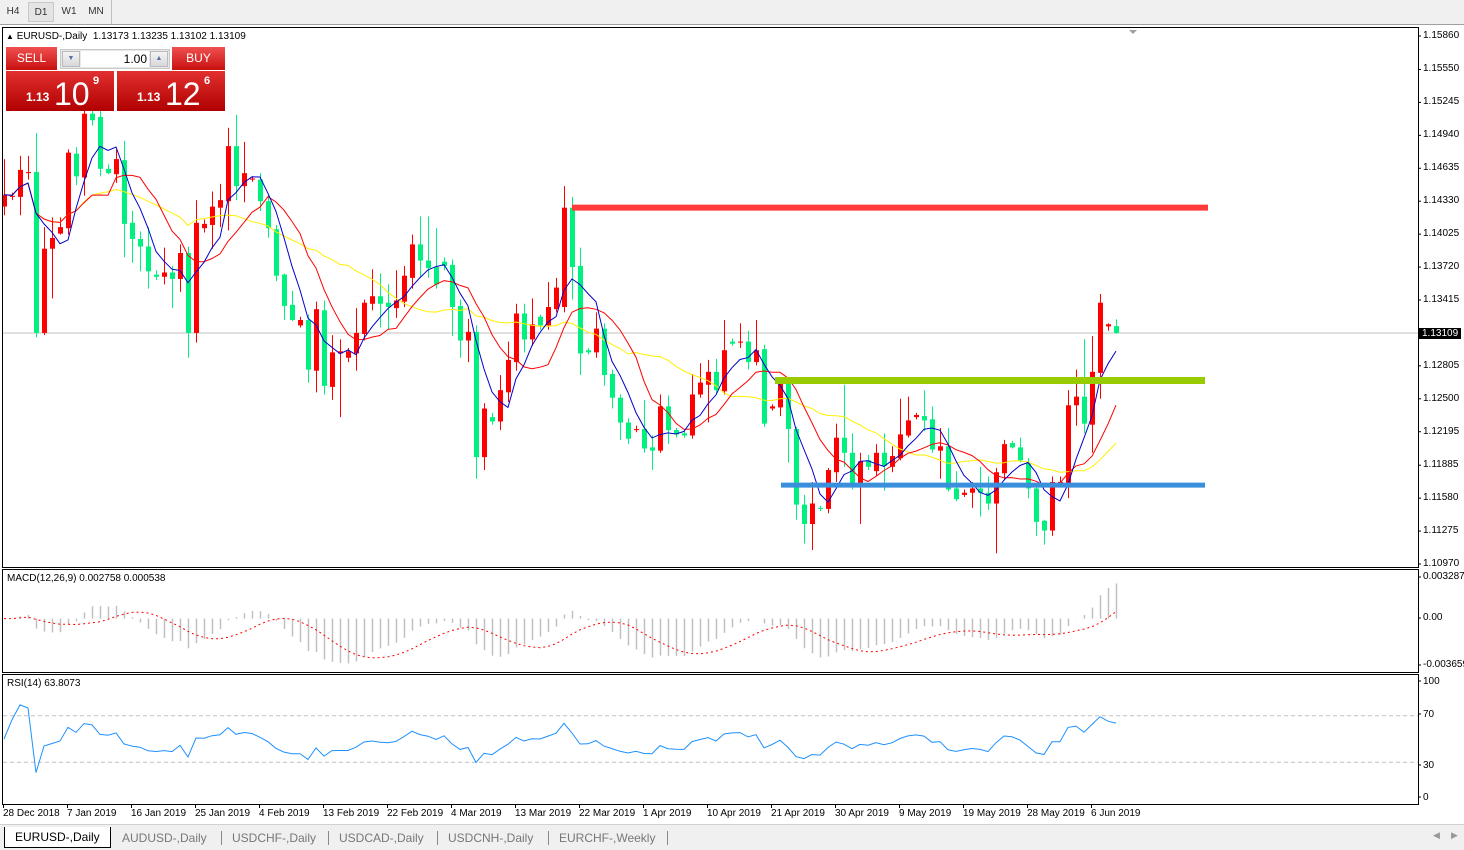  What do you see at coordinates (223, 813) in the screenshot?
I see `date-axis-label: 25 Jan 2019` at bounding box center [223, 813].